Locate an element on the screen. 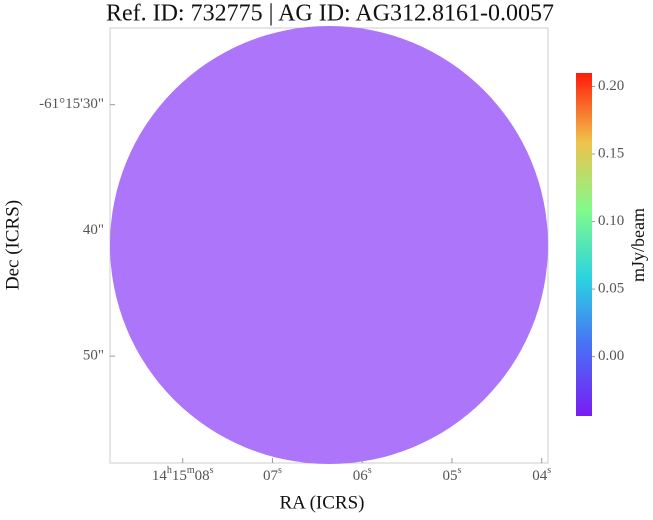  x-tick-label: 14h15m08s is located at coordinates (183, 474).